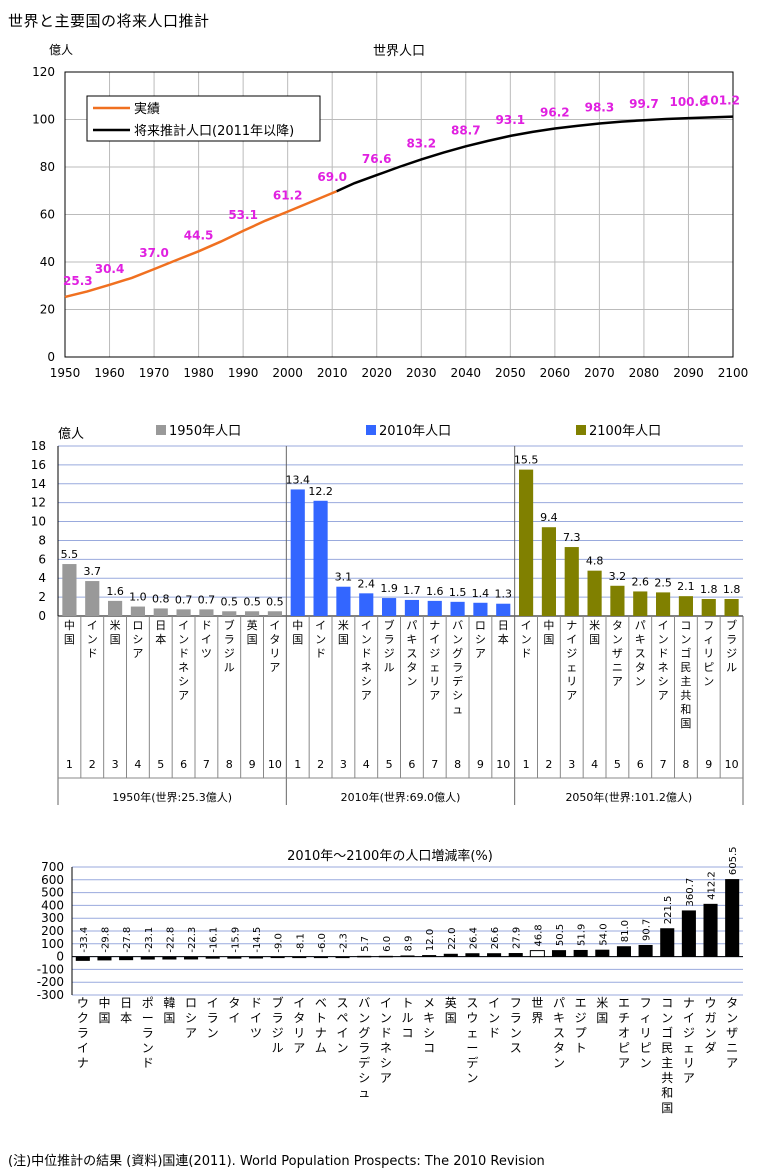 This screenshot has height=1175, width=774. I want to click on data-label: -27.8, so click(127, 940).